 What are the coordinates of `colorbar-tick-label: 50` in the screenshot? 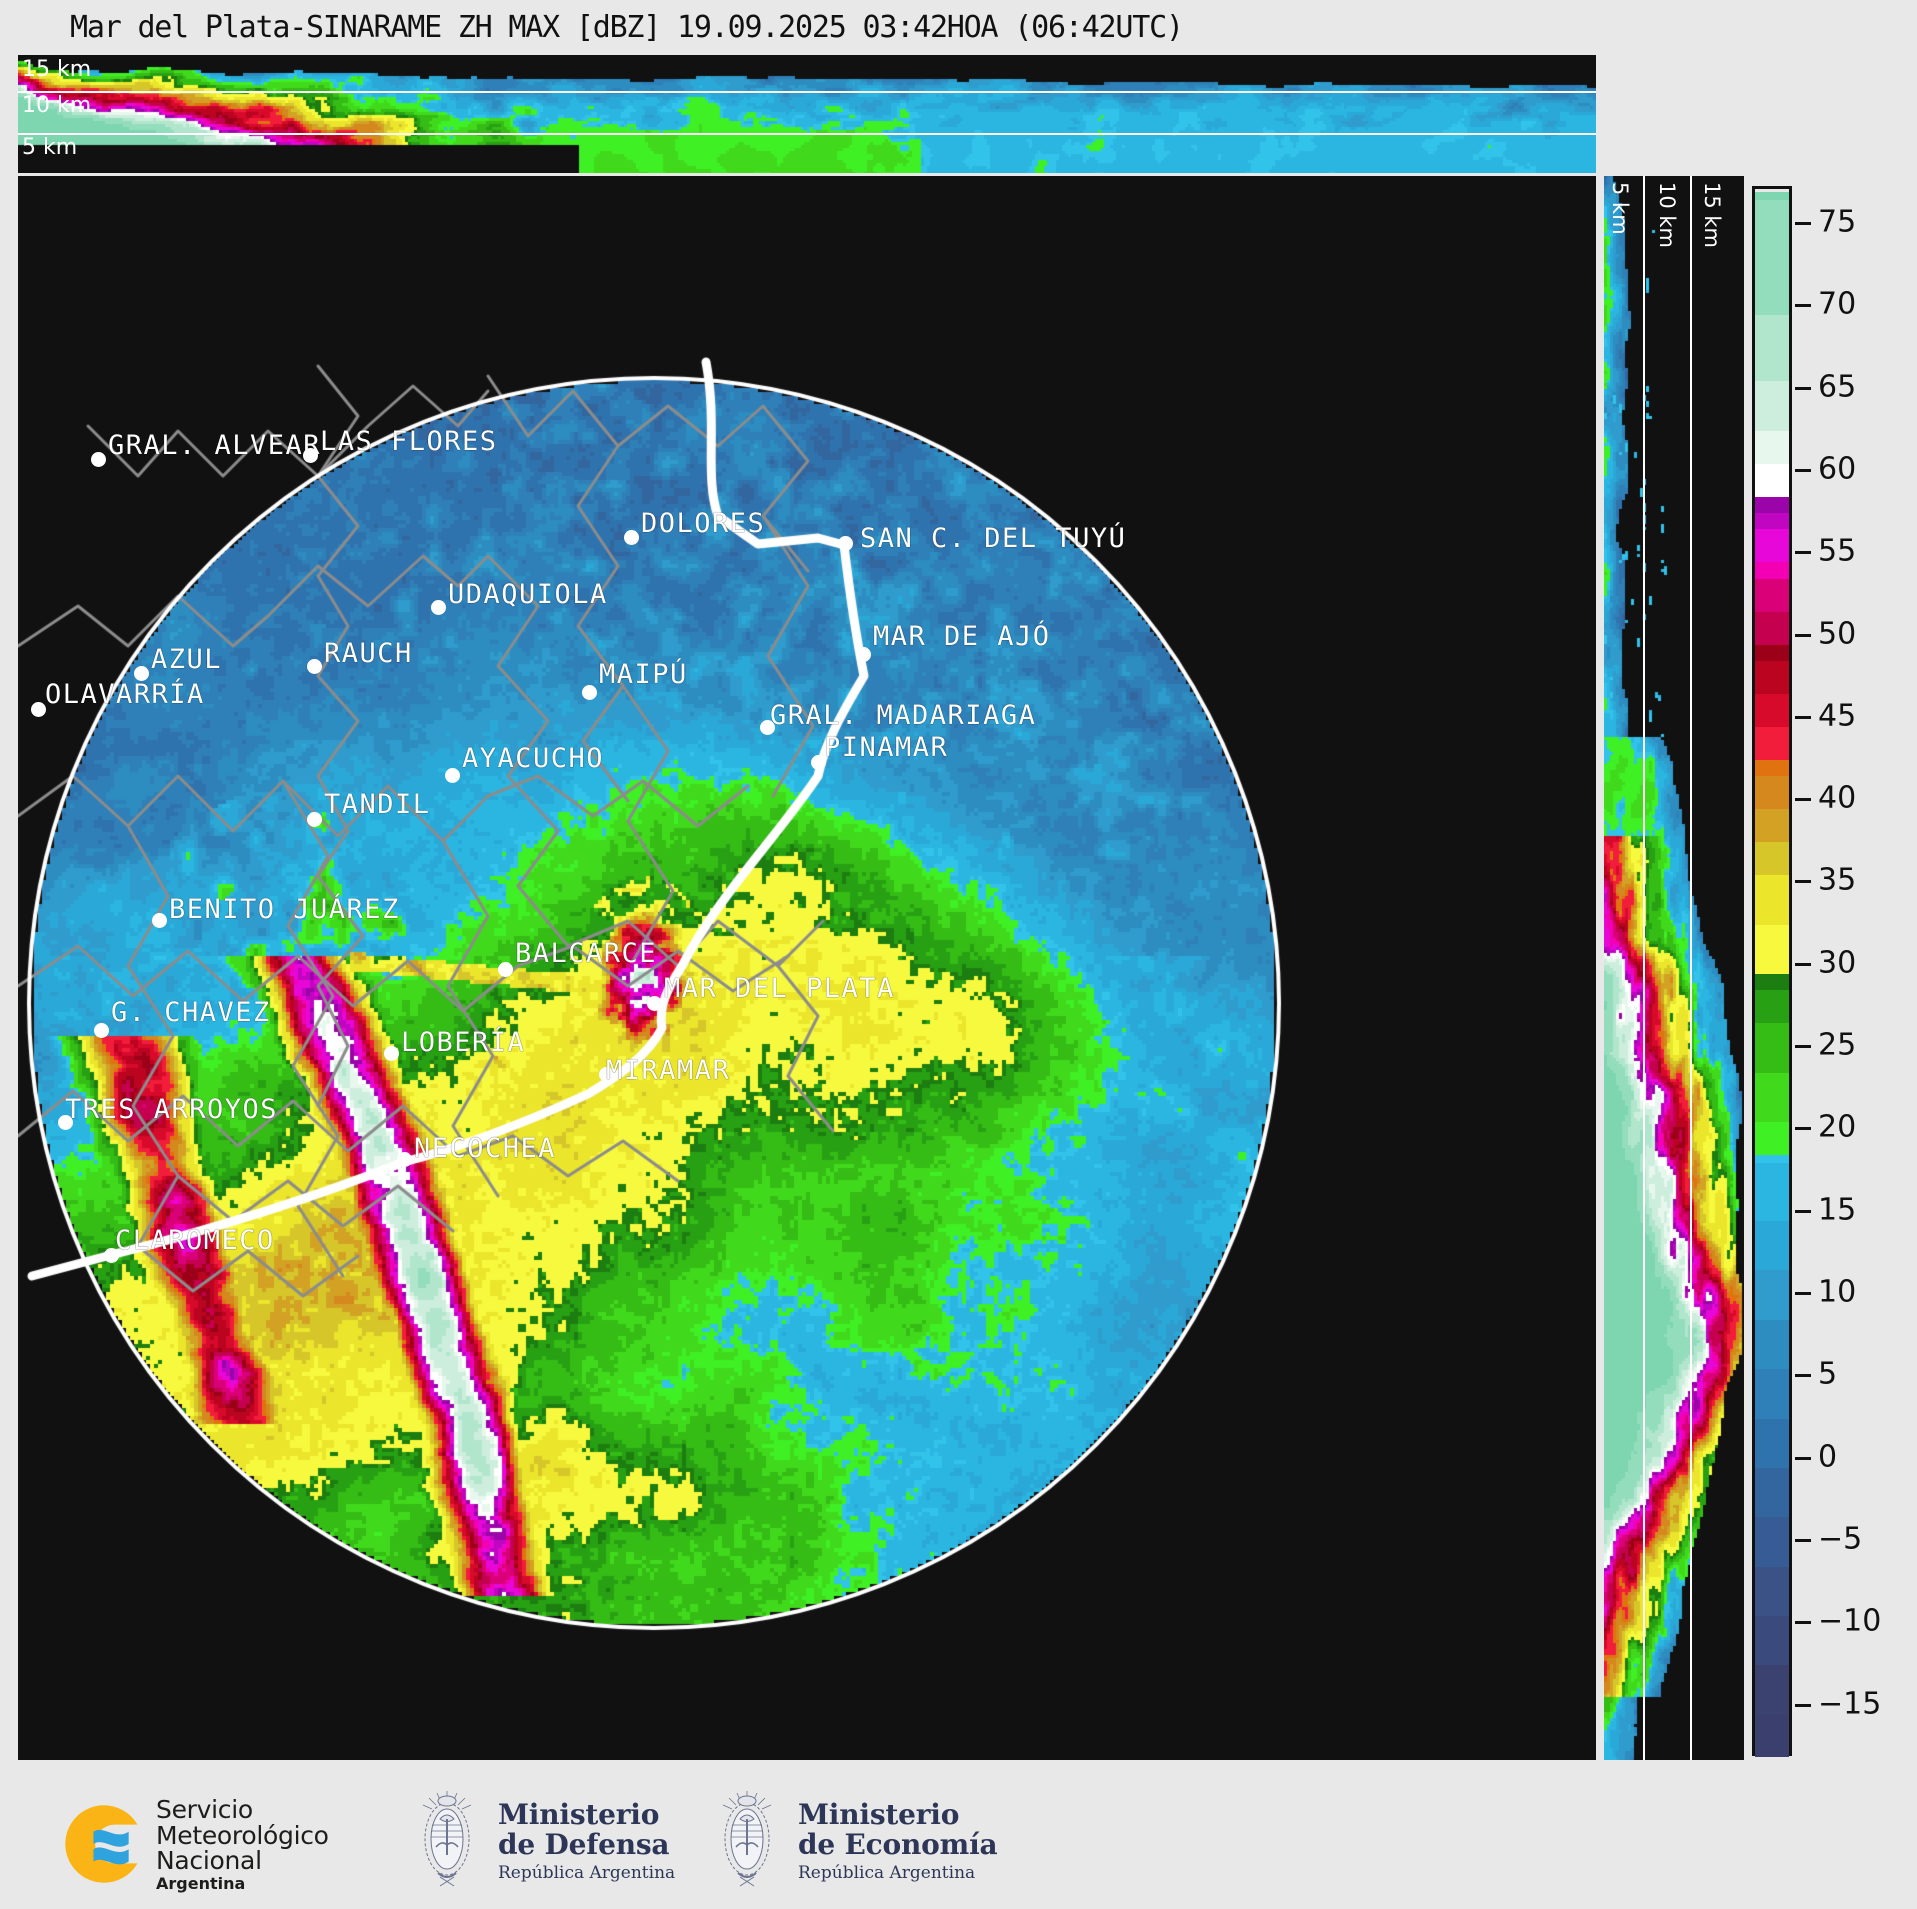 It's located at (1837, 633).